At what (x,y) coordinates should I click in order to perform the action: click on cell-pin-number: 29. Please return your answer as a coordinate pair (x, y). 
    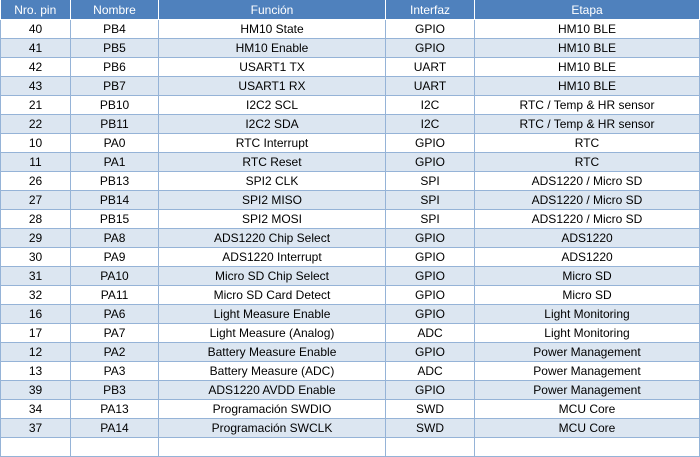
    Looking at the image, I should click on (35, 238).